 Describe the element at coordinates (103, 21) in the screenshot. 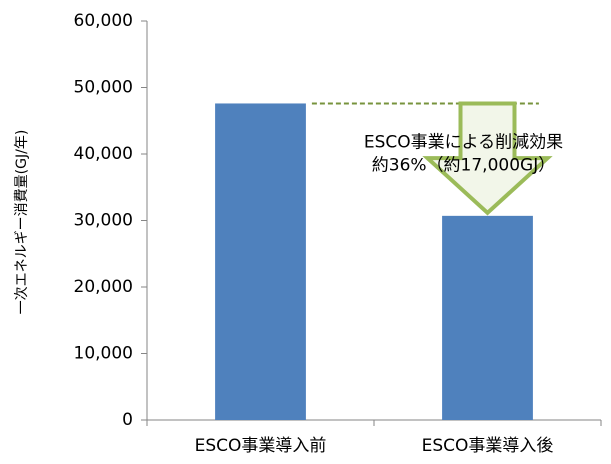

I see `y-tick-label: 60,000` at that location.